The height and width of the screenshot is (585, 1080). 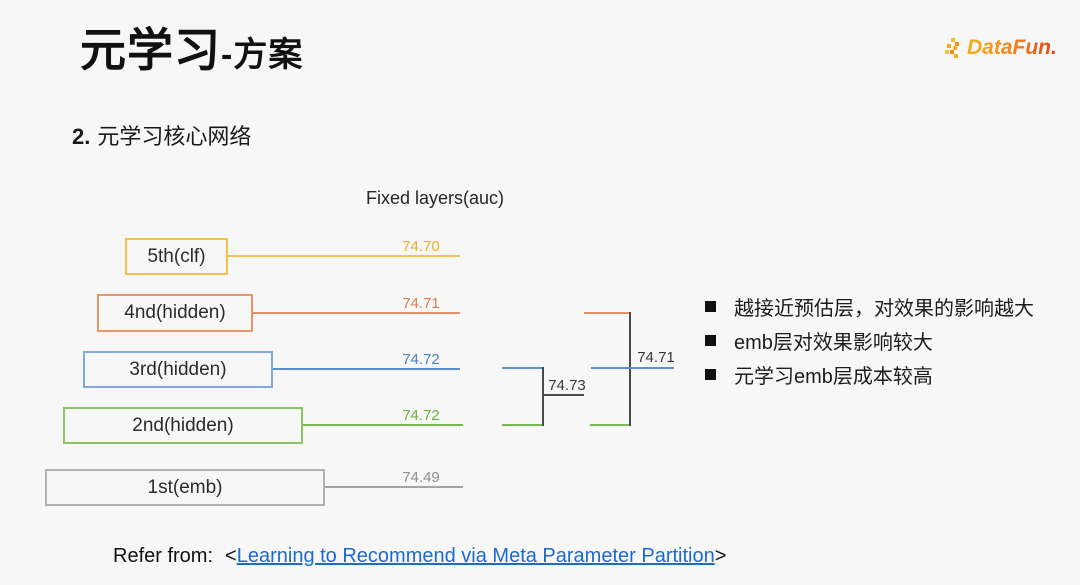 I want to click on section-number: 2., so click(x=81, y=136).